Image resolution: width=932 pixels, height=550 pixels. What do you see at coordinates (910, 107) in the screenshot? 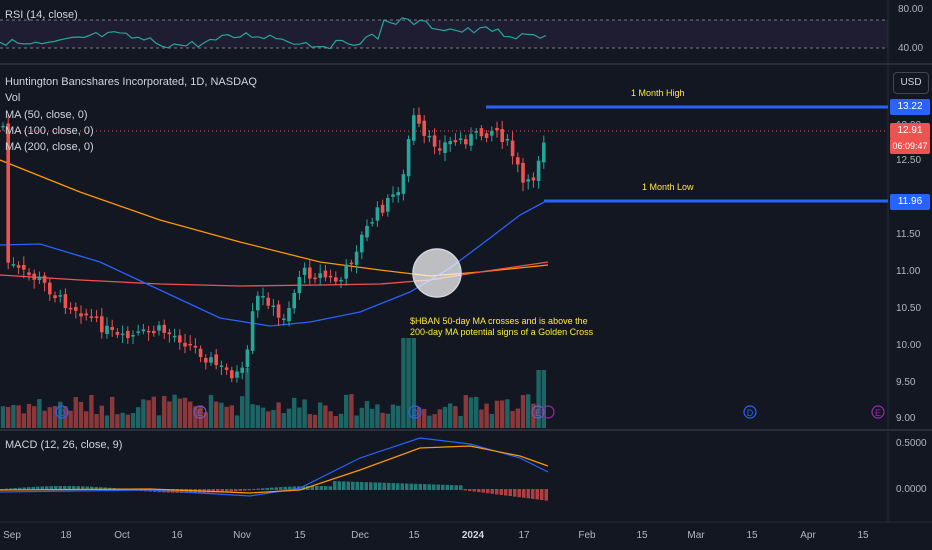
I see `high-price-tag: 13.22` at bounding box center [910, 107].